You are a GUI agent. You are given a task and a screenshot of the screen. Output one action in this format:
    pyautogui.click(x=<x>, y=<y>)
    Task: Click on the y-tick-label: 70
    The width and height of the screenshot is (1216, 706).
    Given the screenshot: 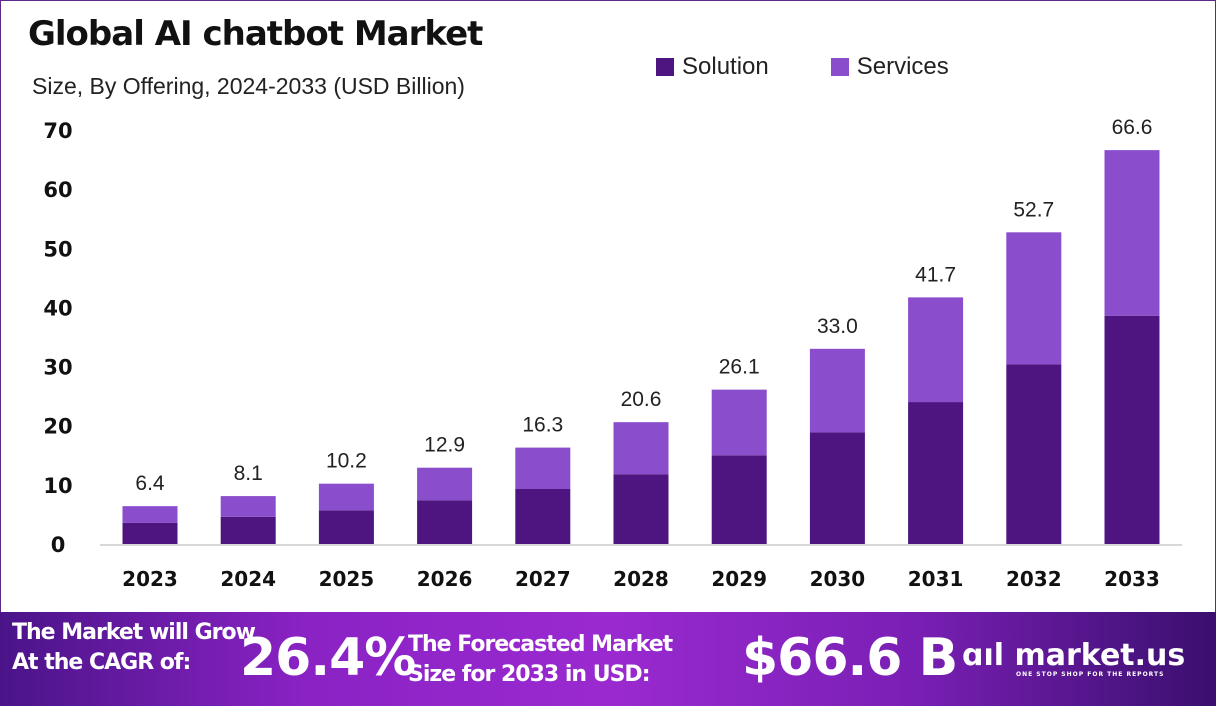 What is the action you would take?
    pyautogui.click(x=57, y=131)
    